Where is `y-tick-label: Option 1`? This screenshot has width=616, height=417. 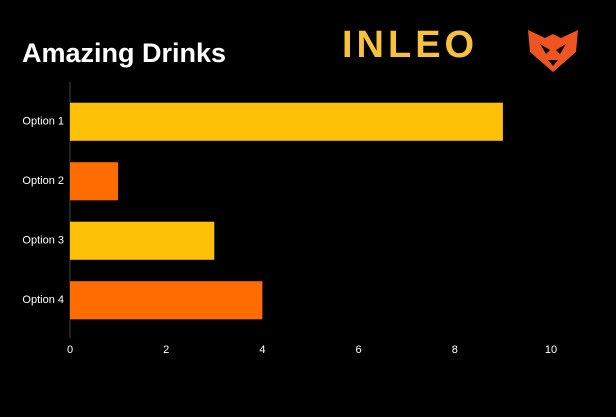 y-tick-label: Option 1 is located at coordinates (43, 122).